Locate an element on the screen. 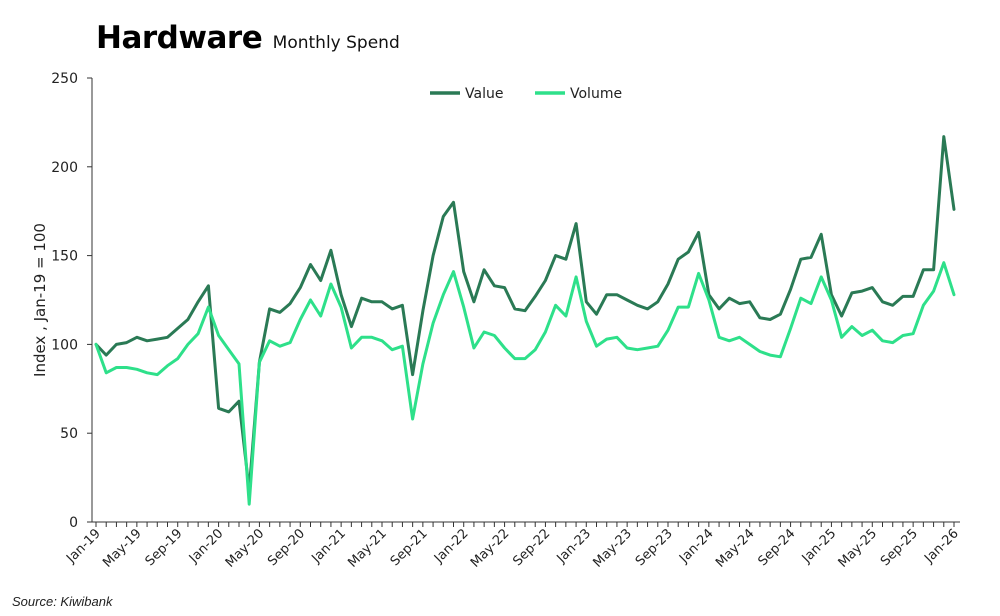  y-tick-label: 250 is located at coordinates (64, 79).